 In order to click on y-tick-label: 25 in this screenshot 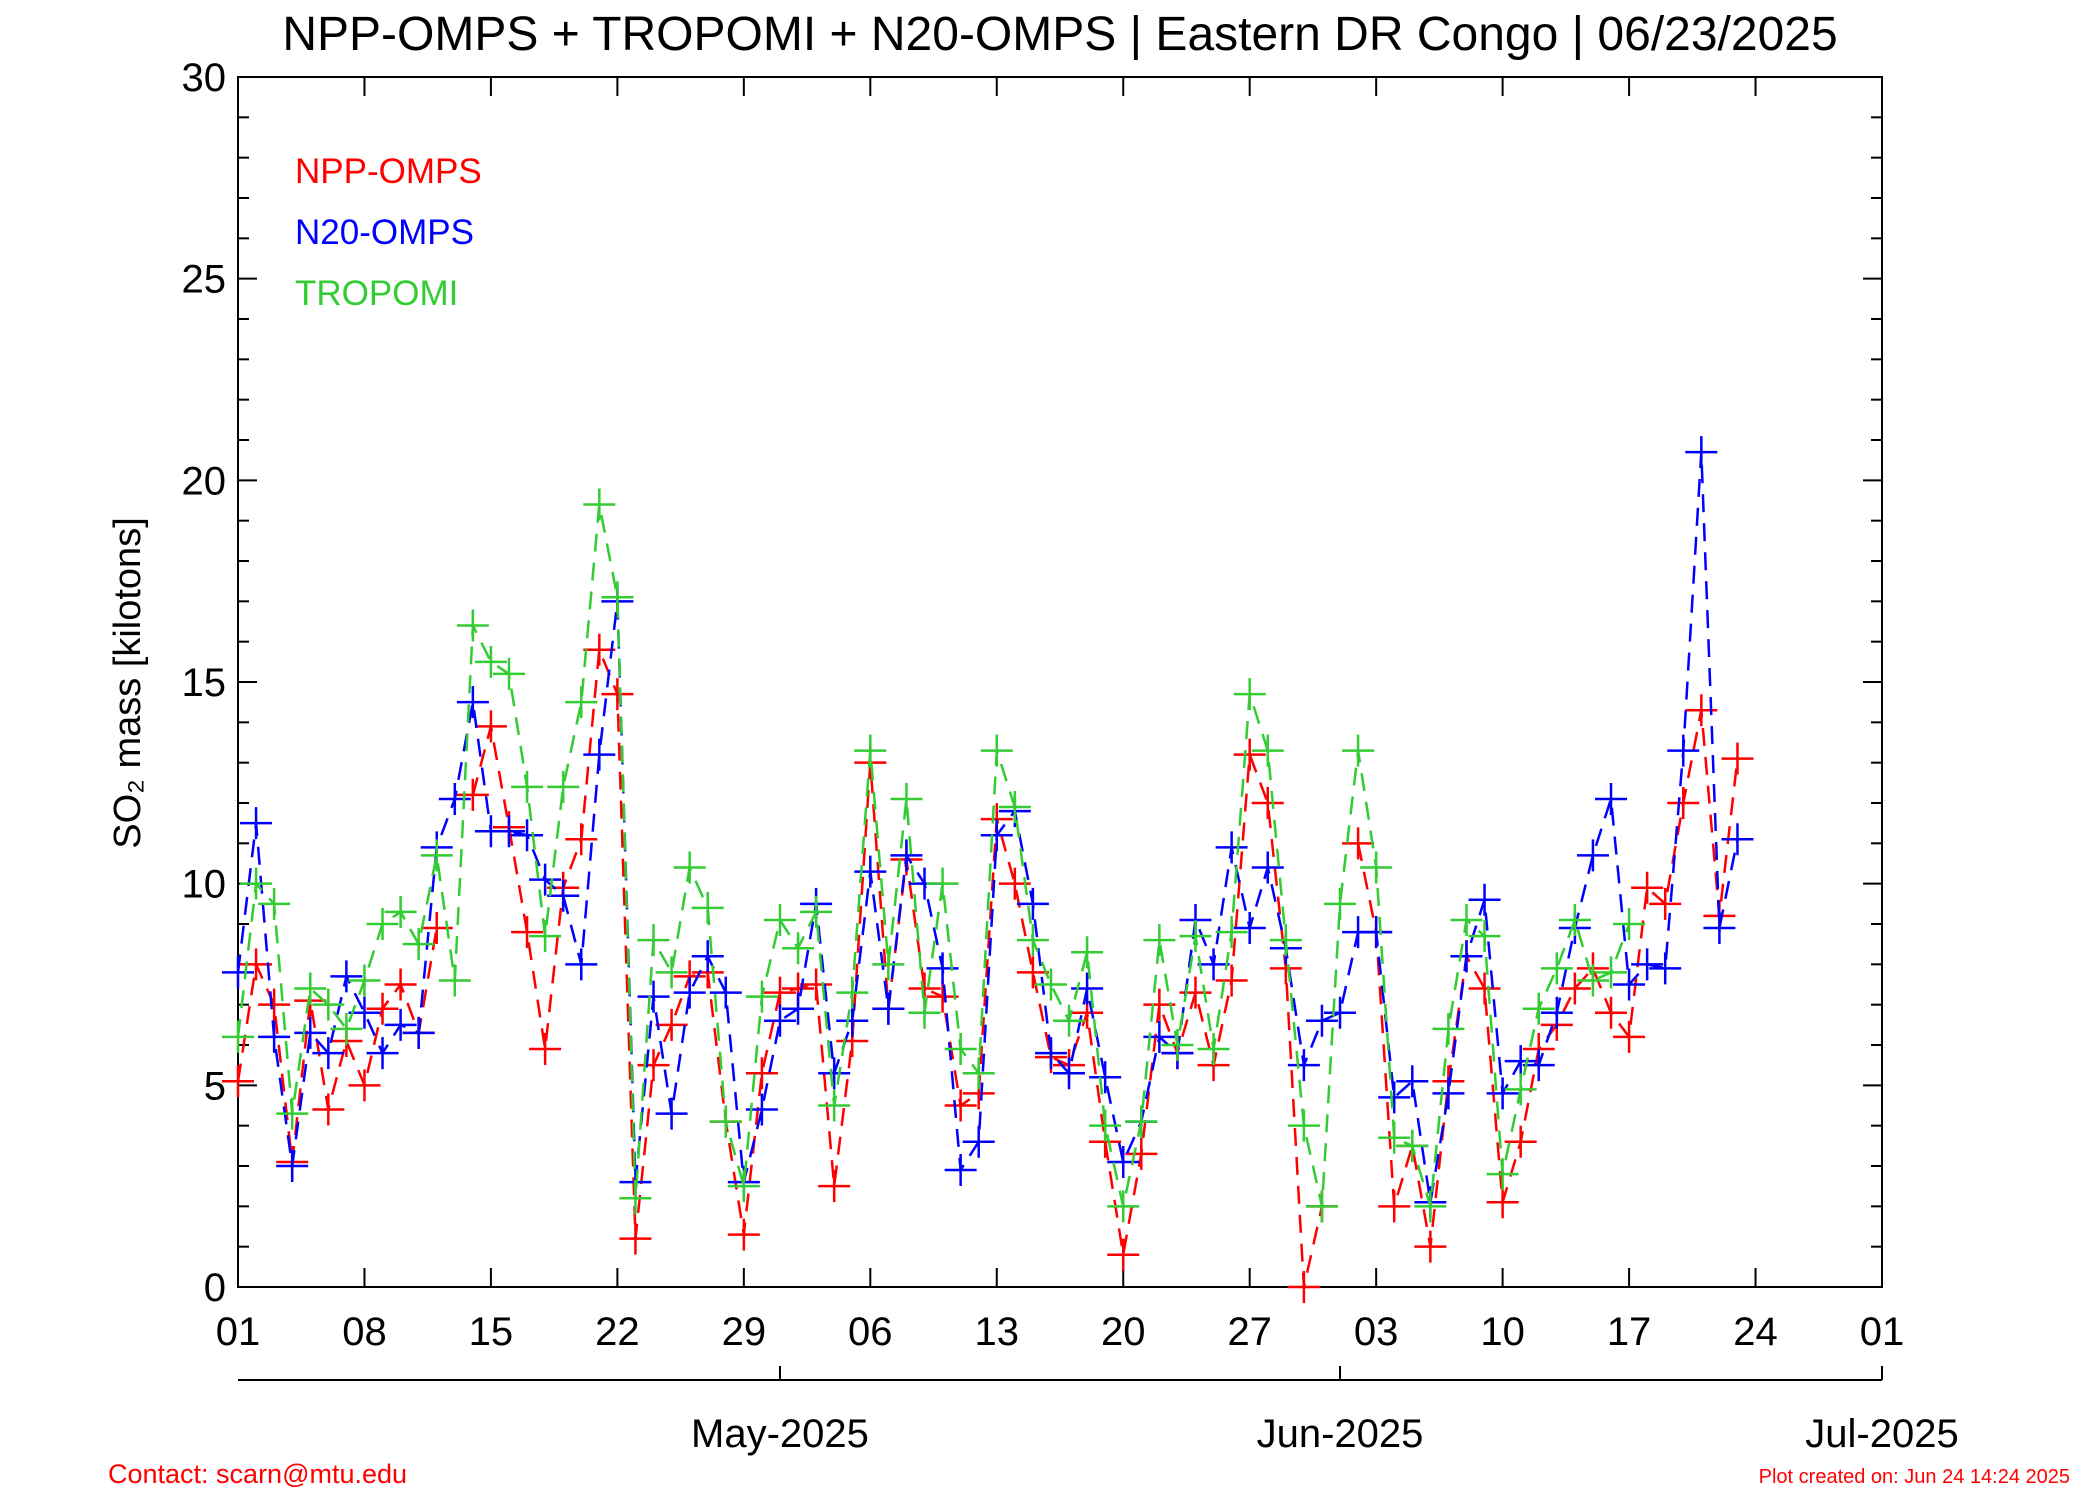, I will do `click(204, 280)`.